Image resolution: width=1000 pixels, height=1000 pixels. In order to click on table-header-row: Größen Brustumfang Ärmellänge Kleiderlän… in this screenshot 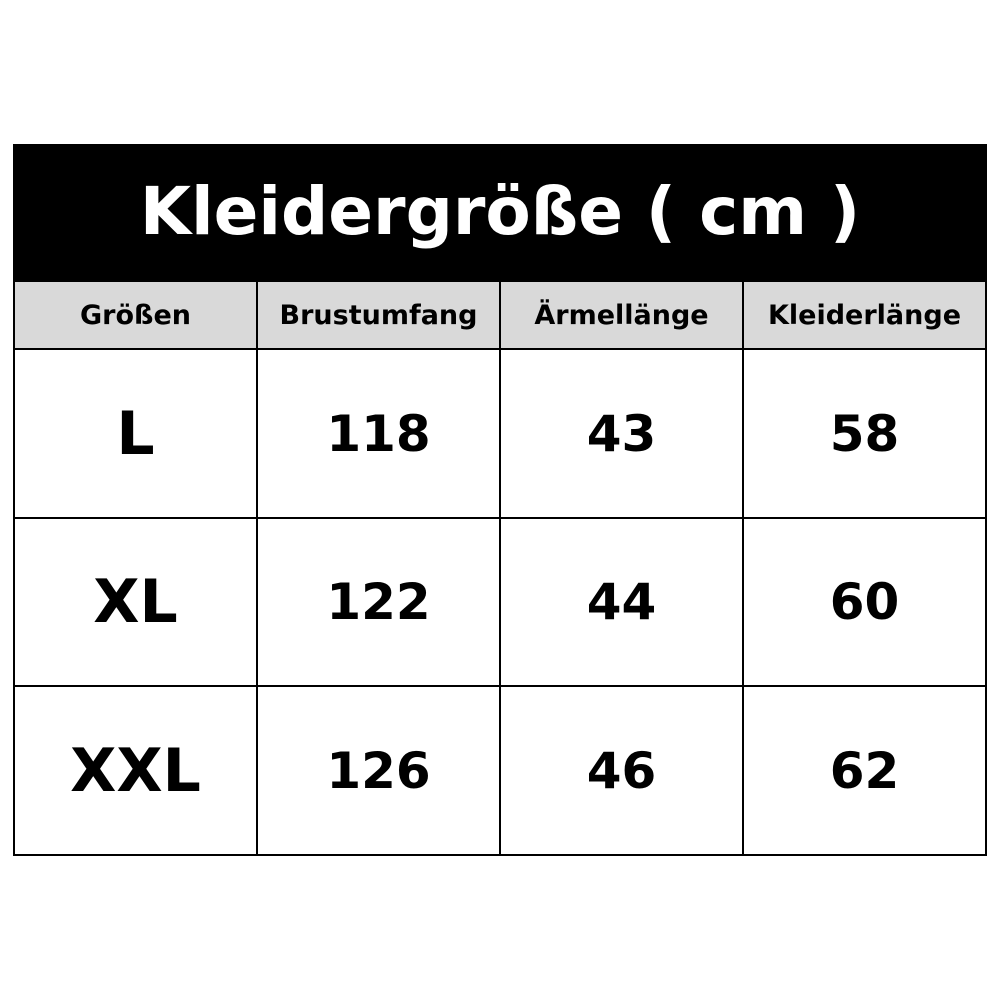, I will do `click(500, 315)`.